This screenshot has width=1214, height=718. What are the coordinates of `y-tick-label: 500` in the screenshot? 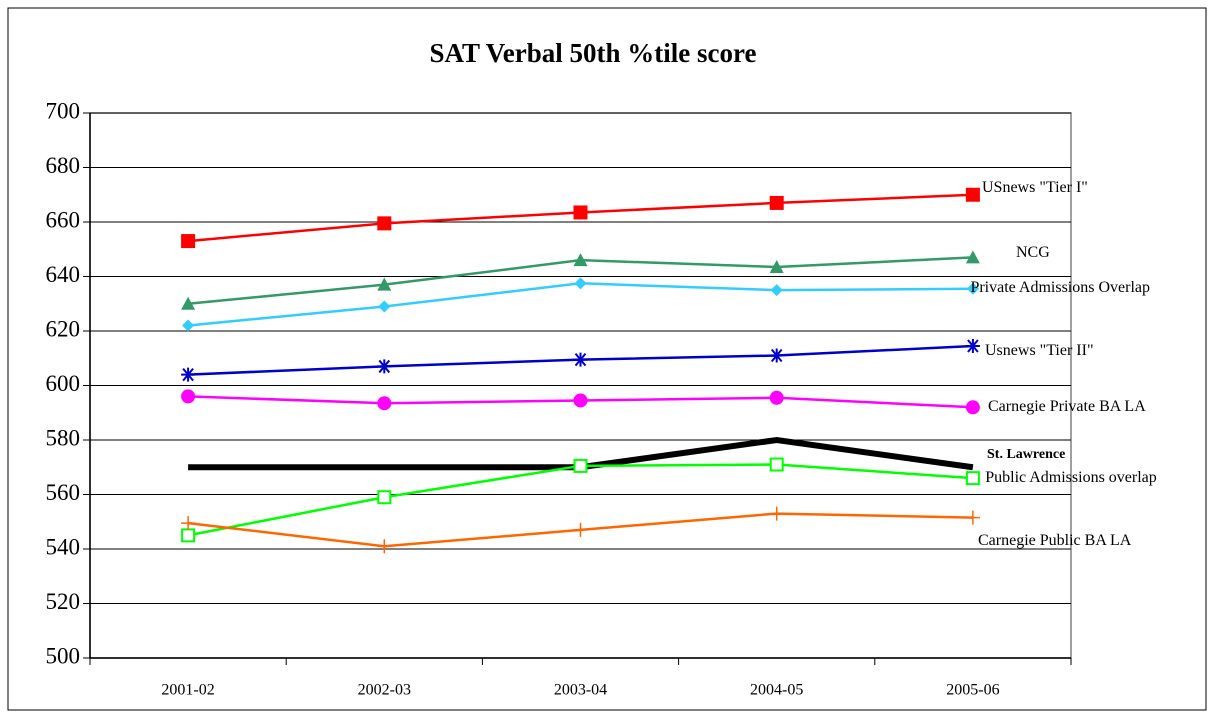 It's located at (63, 655).